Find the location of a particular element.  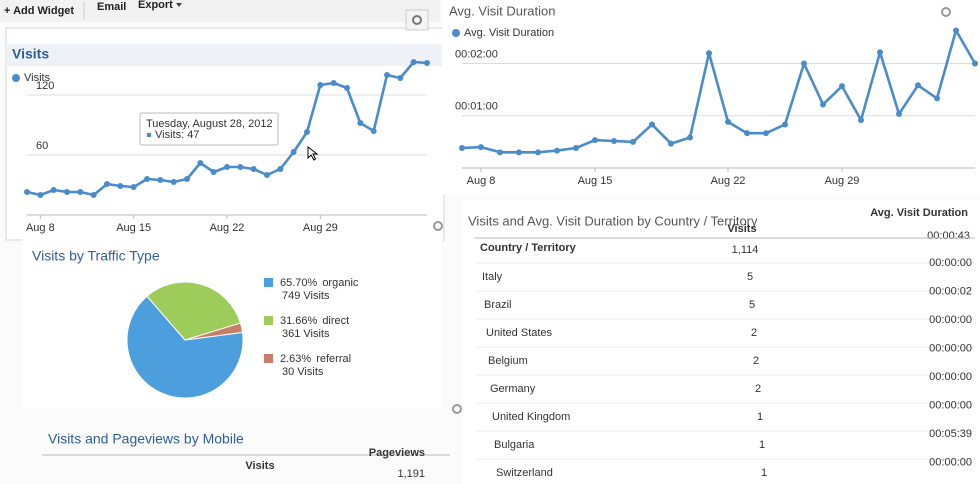

table-header: Visits is located at coordinates (259, 466).